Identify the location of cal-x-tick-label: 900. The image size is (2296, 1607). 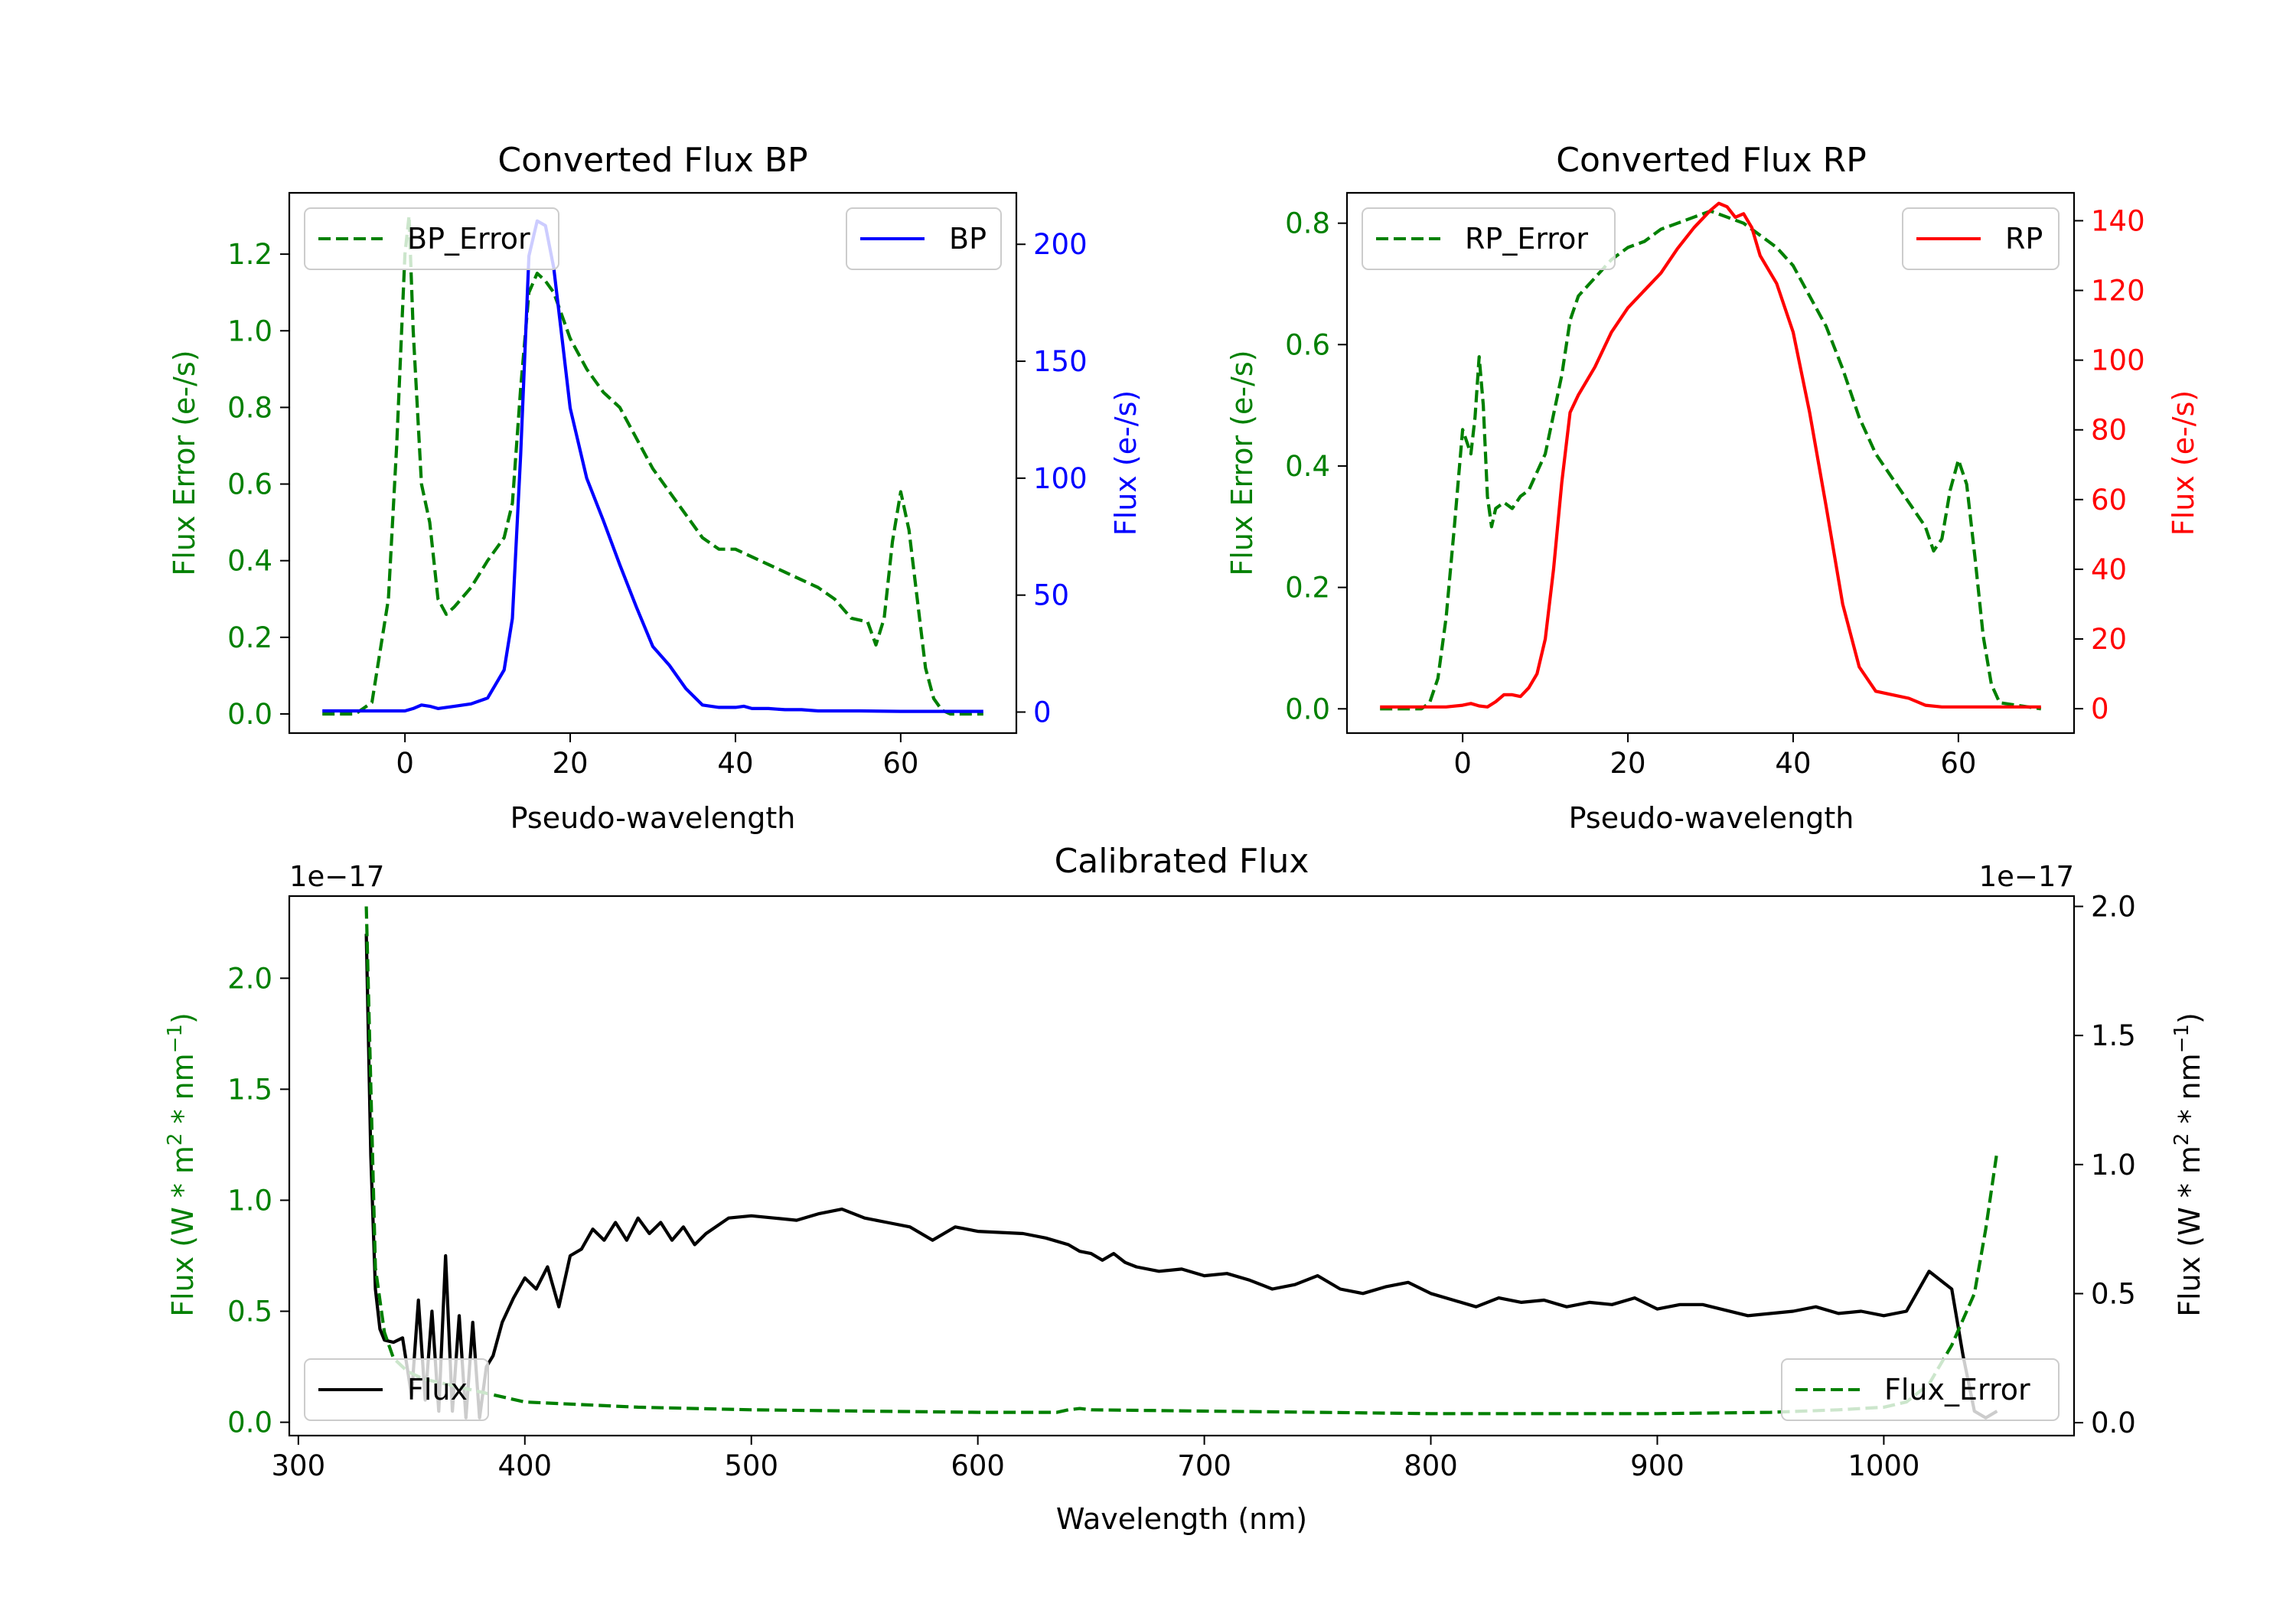
(1657, 1465).